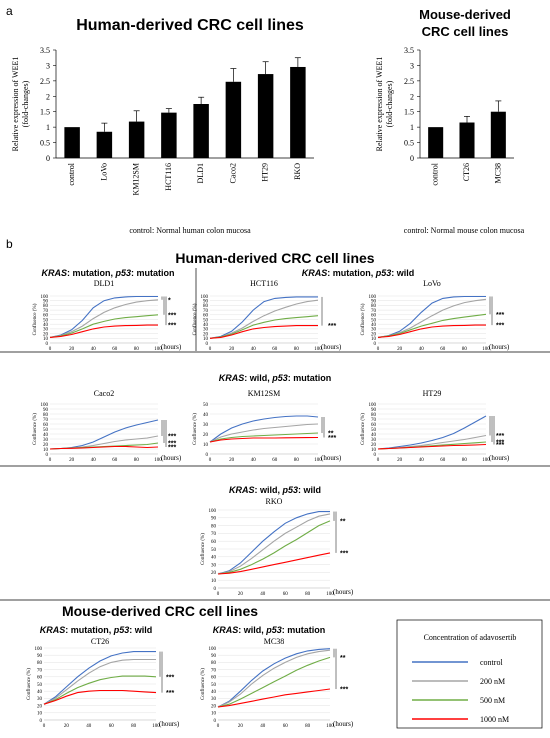 Image resolution: width=550 pixels, height=738 pixels. What do you see at coordinates (232, 173) in the screenshot?
I see `x-tick-label: Caco2` at bounding box center [232, 173].